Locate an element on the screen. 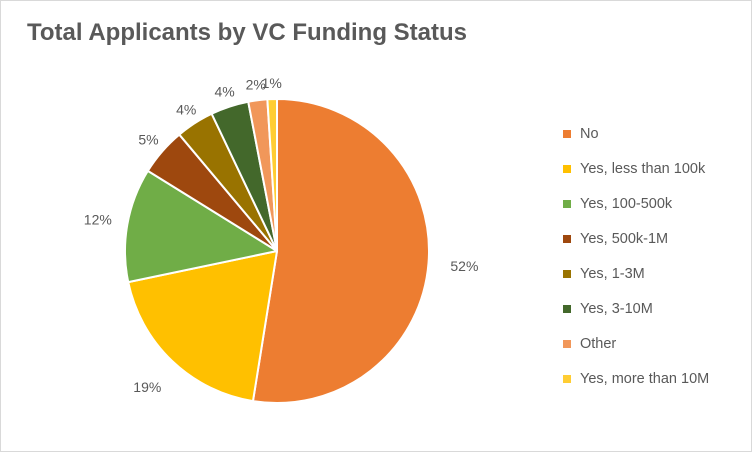  data-label-5: 4% is located at coordinates (186, 110).